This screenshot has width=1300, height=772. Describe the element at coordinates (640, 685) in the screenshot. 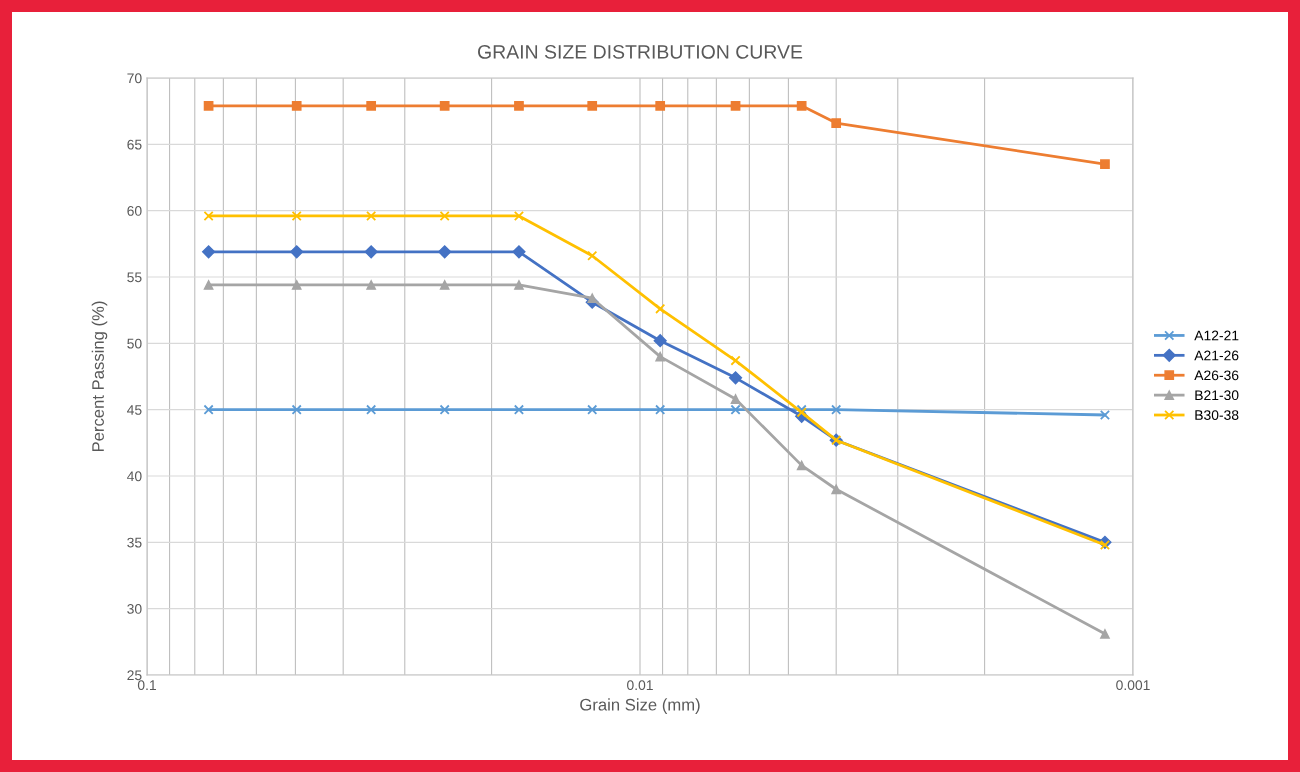

I see `x-tick-label: 0.01` at that location.